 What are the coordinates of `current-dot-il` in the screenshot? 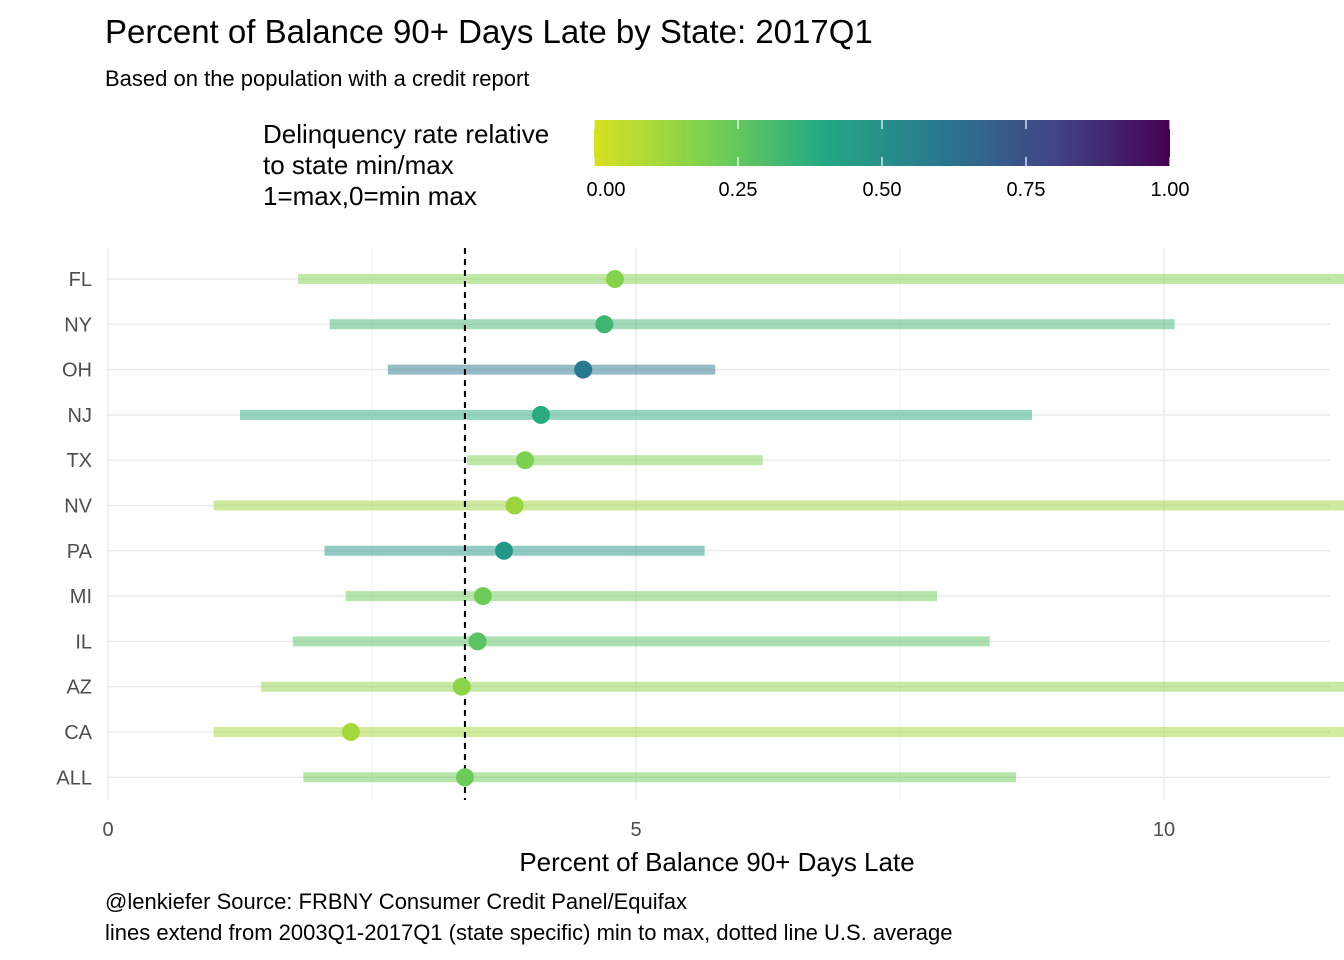 It's located at (477, 641).